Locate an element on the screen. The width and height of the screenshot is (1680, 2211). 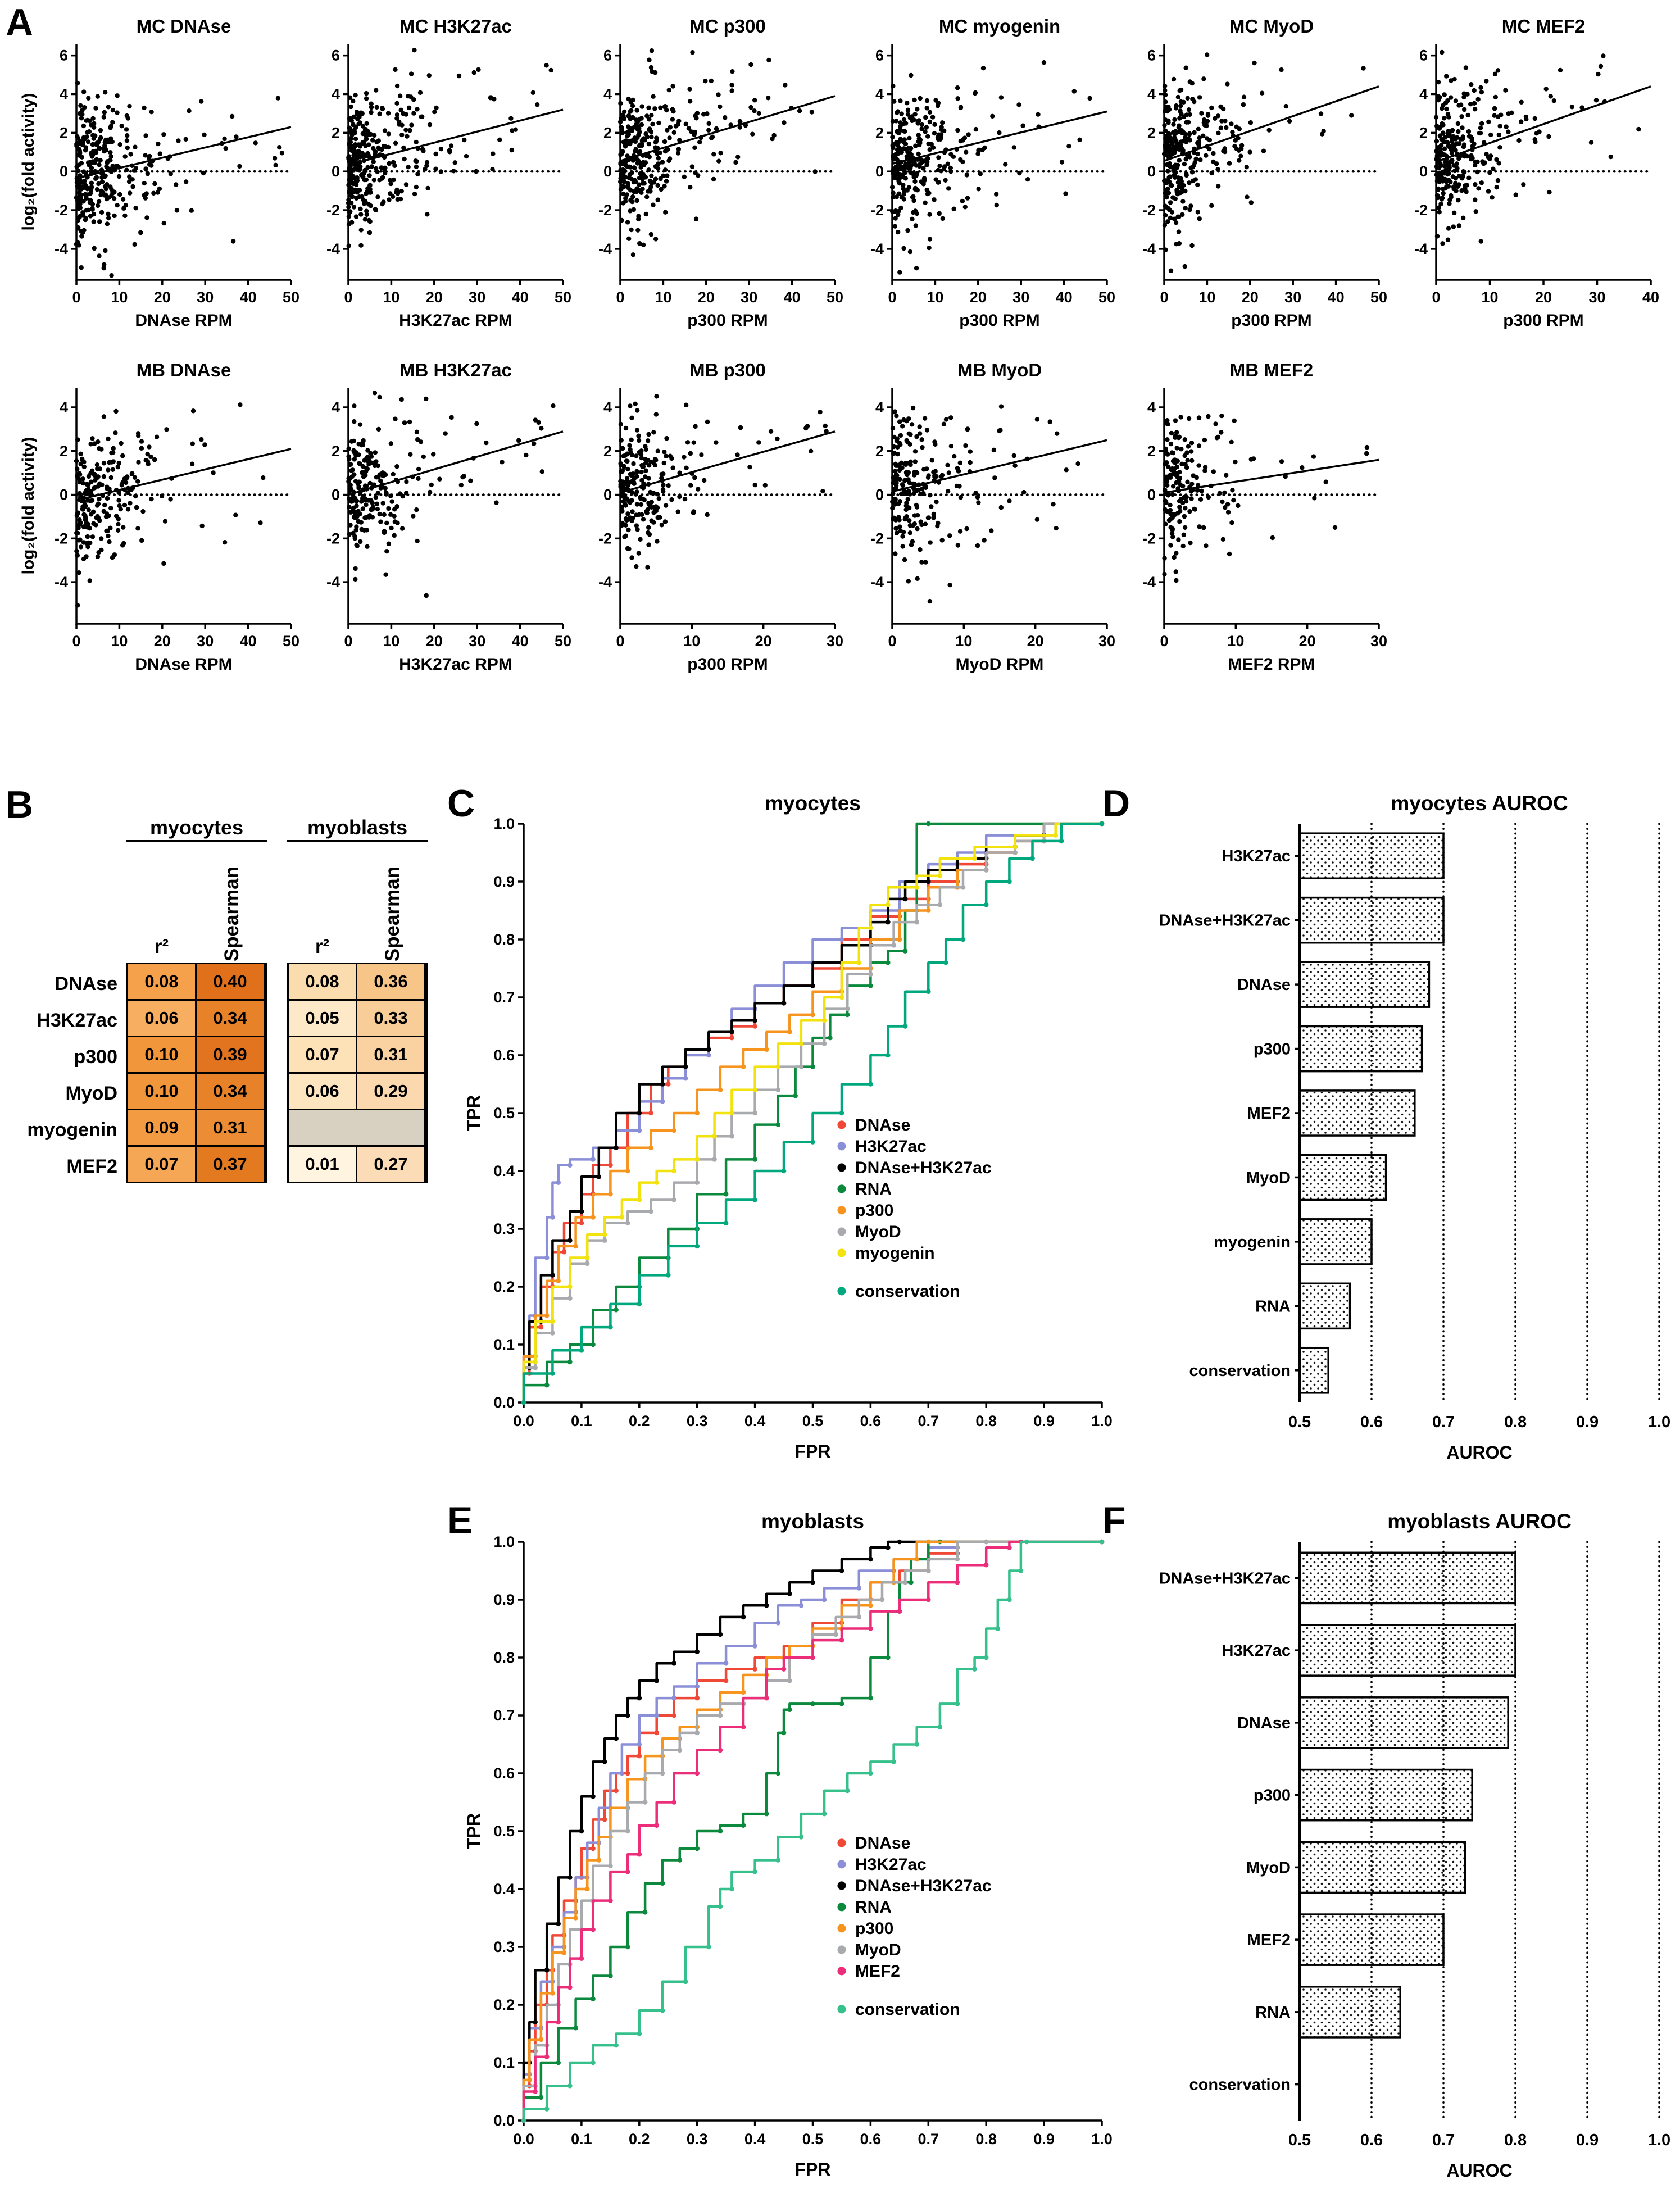
chart-title: MB MEF2 is located at coordinates (1272, 370).